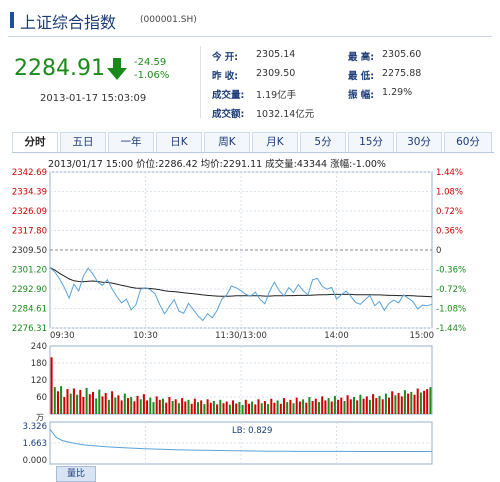 This screenshot has height=482, width=500. I want to click on prev-close-value: 2309.50, so click(276, 73).